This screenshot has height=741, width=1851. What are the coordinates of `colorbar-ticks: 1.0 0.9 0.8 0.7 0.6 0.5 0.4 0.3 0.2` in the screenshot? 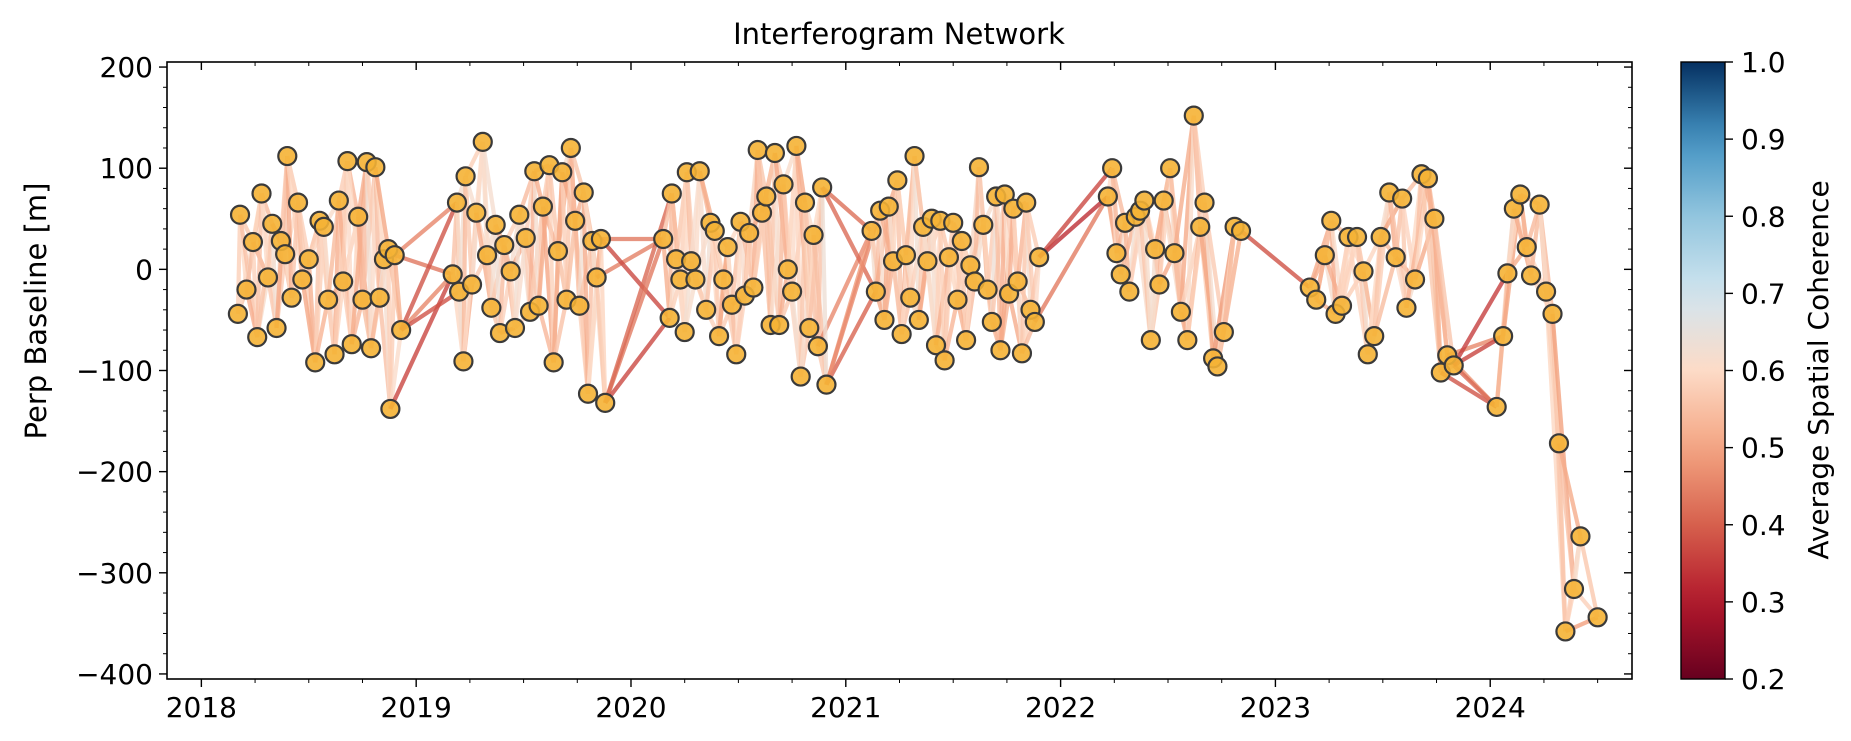 It's located at (1755, 371).